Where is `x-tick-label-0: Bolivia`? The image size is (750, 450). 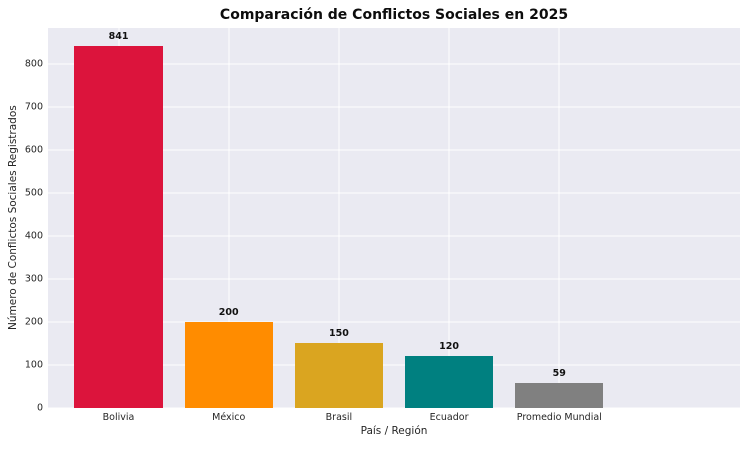 x-tick-label-0: Bolivia is located at coordinates (118, 417).